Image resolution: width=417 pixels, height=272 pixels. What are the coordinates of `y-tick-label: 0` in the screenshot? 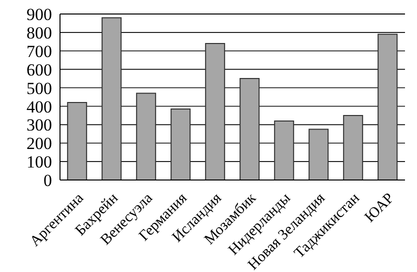 It's located at (48, 180).